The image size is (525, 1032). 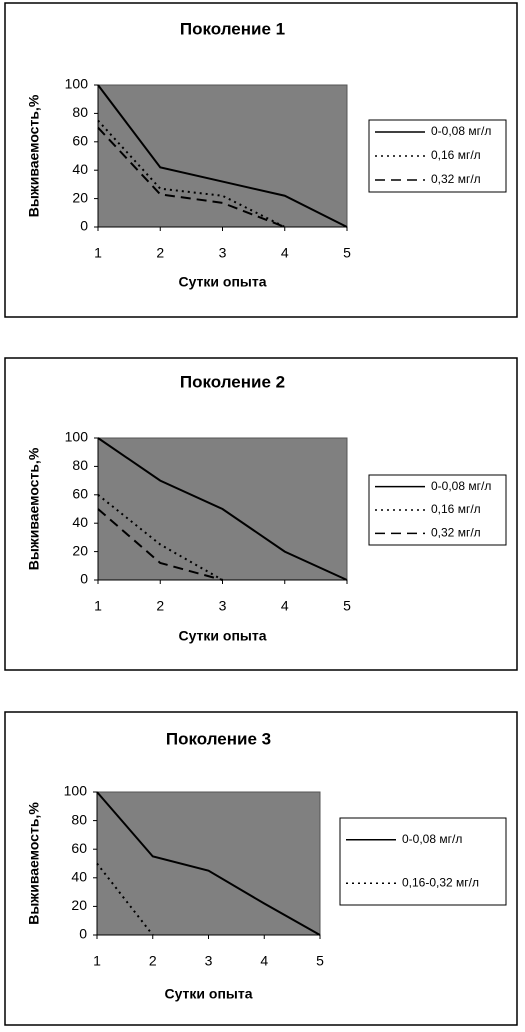 I want to click on legend-box, so click(x=423, y=861).